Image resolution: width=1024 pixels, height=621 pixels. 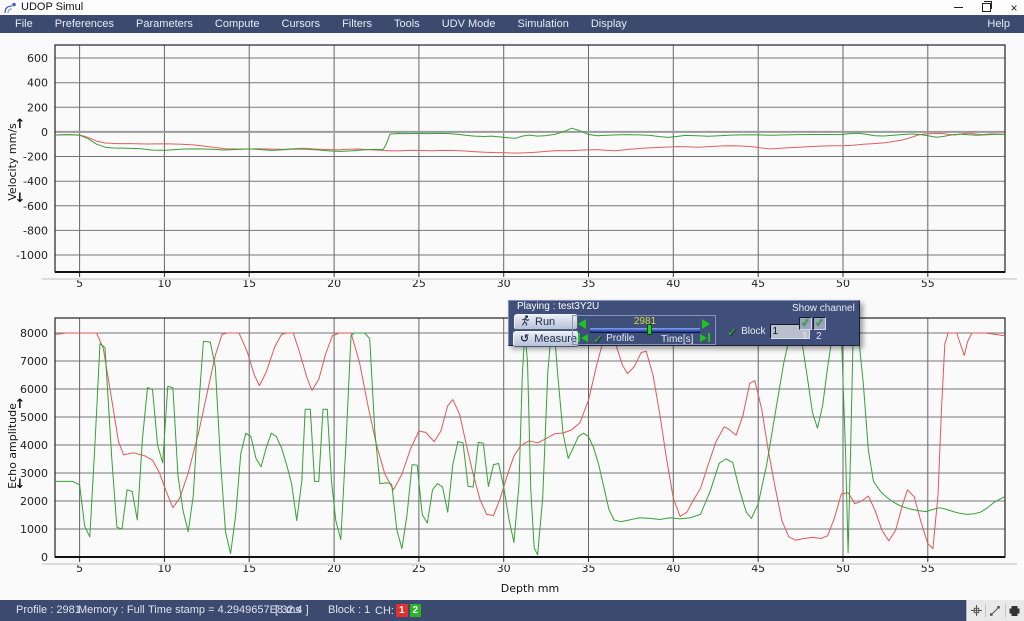 What do you see at coordinates (819, 336) in the screenshot?
I see `channel-2-checkbox-label: 2` at bounding box center [819, 336].